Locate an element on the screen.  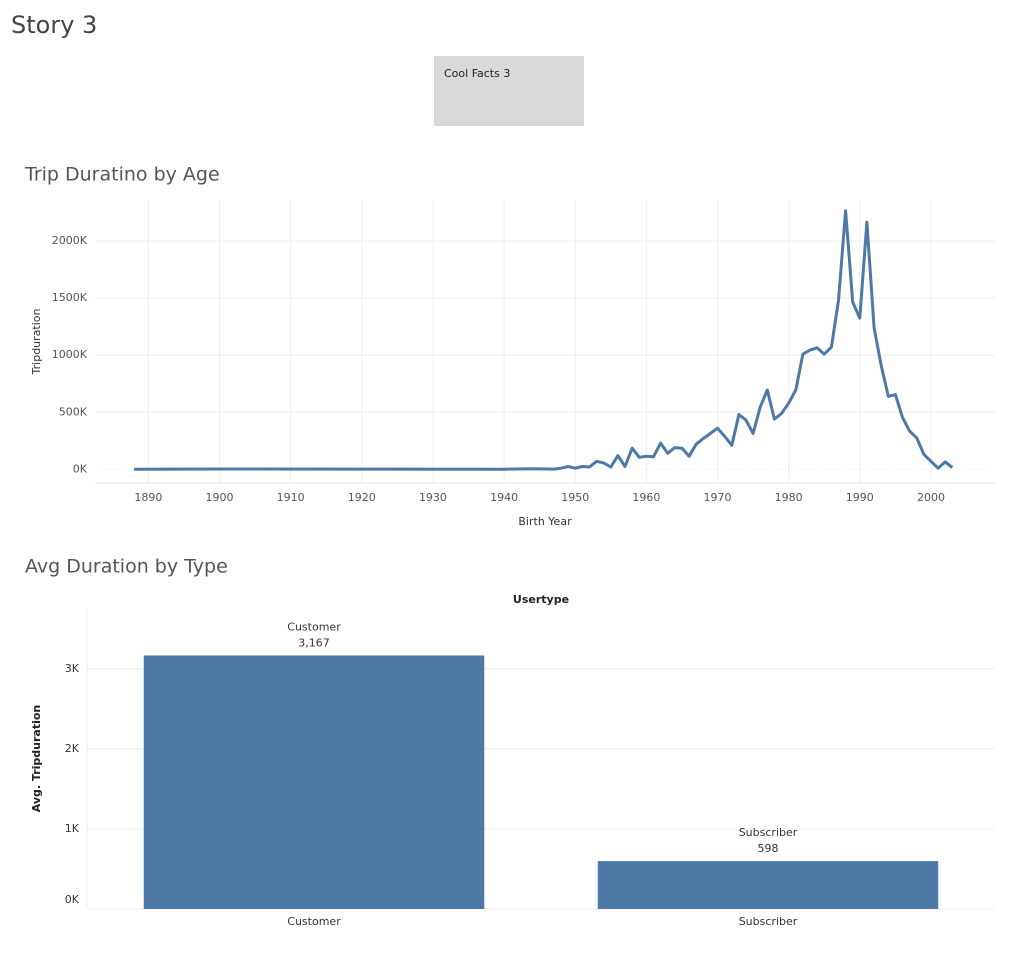
y-tick-label: 2000K is located at coordinates (70, 240).